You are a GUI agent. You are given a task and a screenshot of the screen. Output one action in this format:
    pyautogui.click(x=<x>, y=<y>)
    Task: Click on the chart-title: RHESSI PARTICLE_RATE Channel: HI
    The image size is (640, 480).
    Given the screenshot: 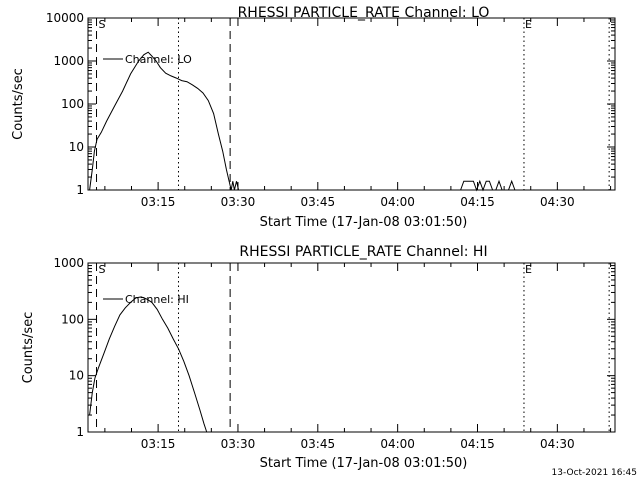 What is the action you would take?
    pyautogui.click(x=363, y=252)
    